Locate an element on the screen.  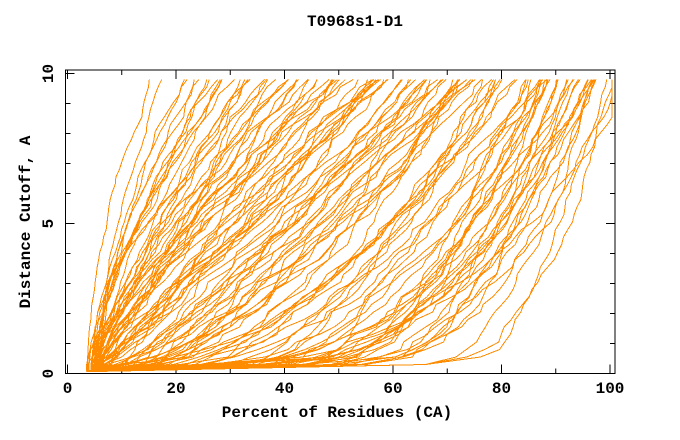
x-tick-label: 60 is located at coordinates (392, 389).